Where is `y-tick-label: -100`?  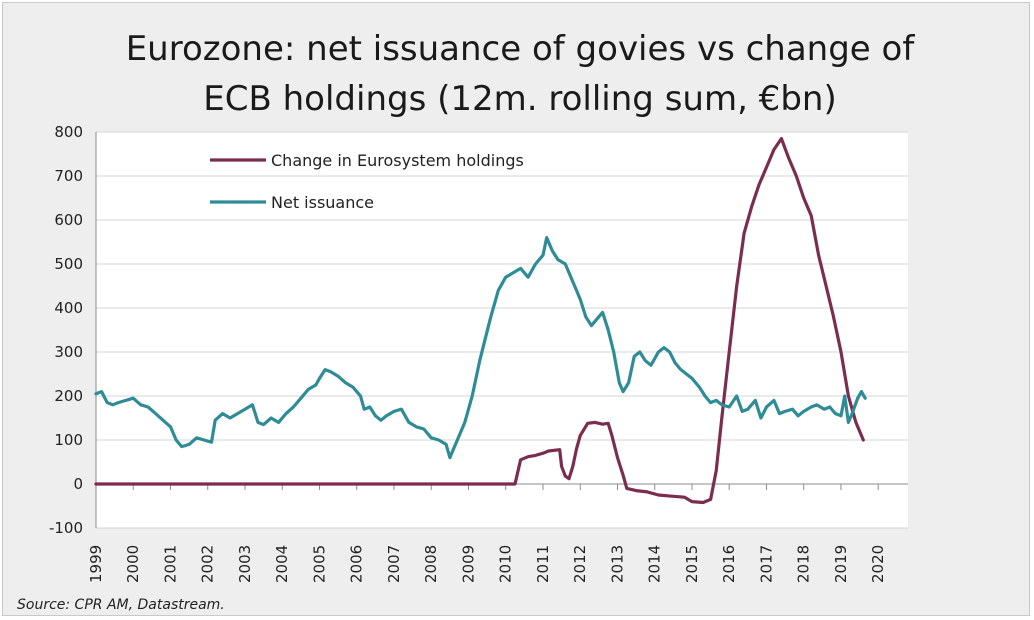
y-tick-label: -100 is located at coordinates (66, 528).